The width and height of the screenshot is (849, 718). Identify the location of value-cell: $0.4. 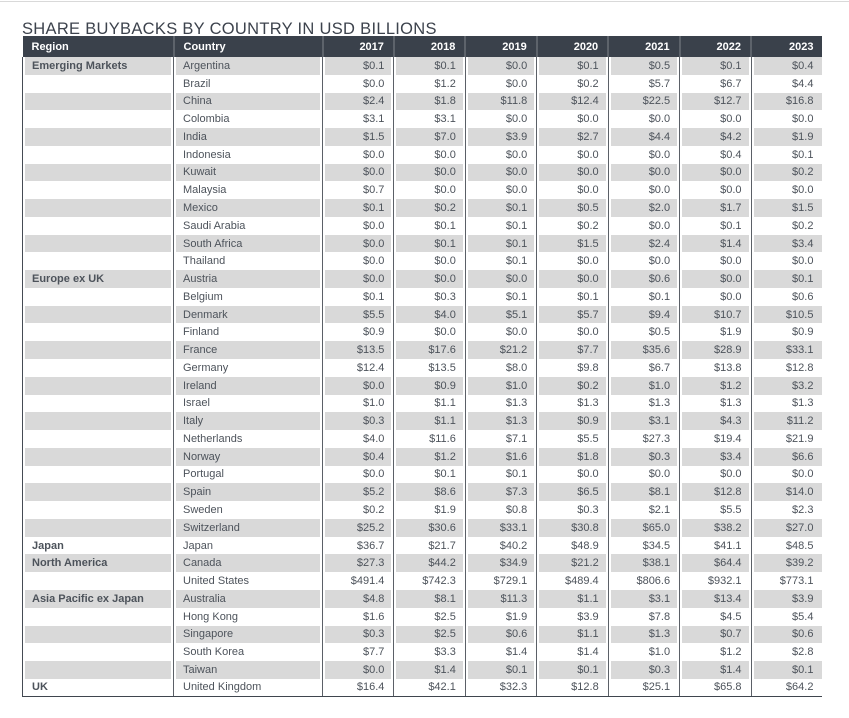
(786, 66).